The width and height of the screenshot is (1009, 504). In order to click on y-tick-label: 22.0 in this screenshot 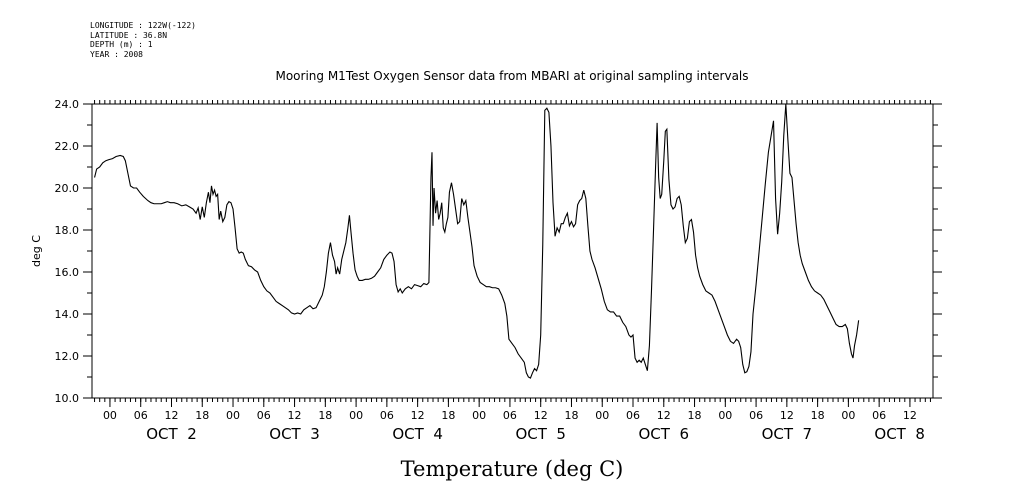, I will do `click(67, 146)`.